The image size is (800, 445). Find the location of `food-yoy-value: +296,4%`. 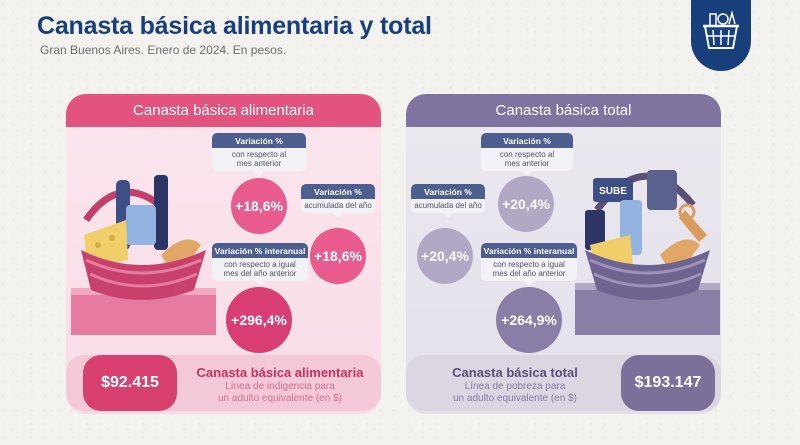

food-yoy-value: +296,4% is located at coordinates (259, 320).